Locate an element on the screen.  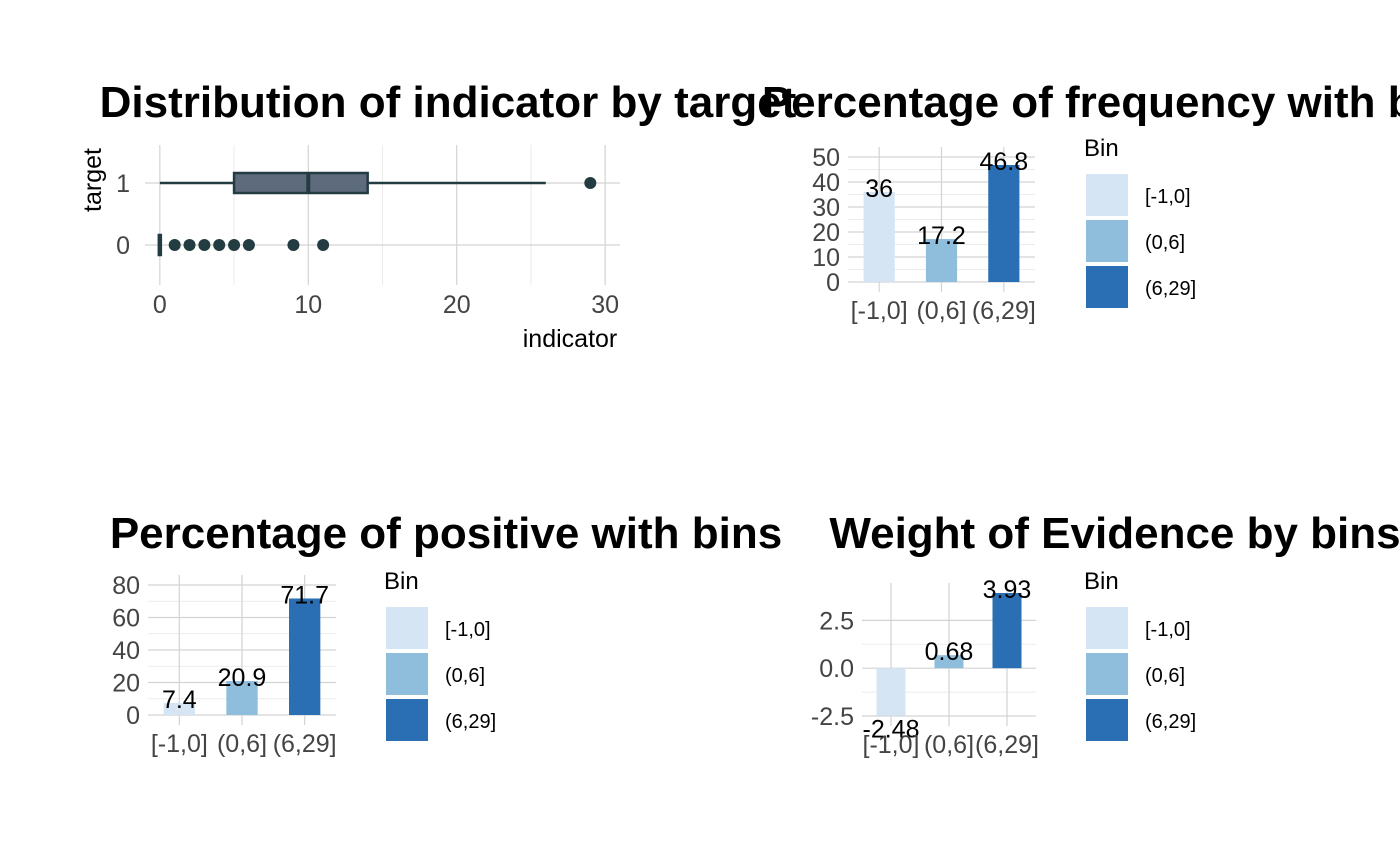
box-body is located at coordinates (300, 183).